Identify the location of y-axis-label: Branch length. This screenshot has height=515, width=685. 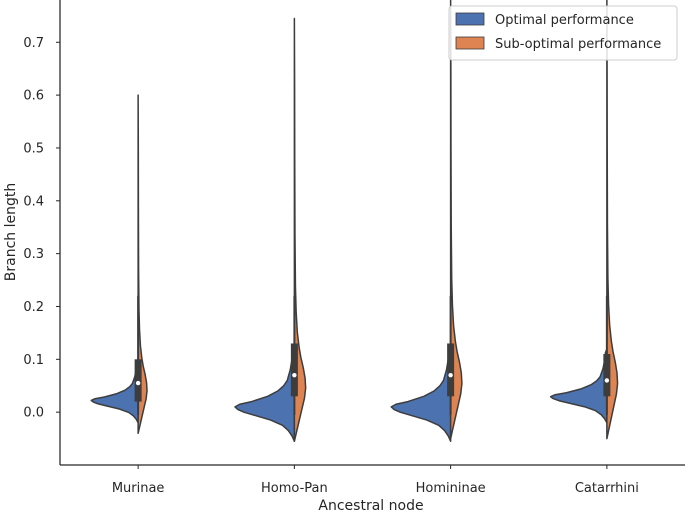
(11, 232).